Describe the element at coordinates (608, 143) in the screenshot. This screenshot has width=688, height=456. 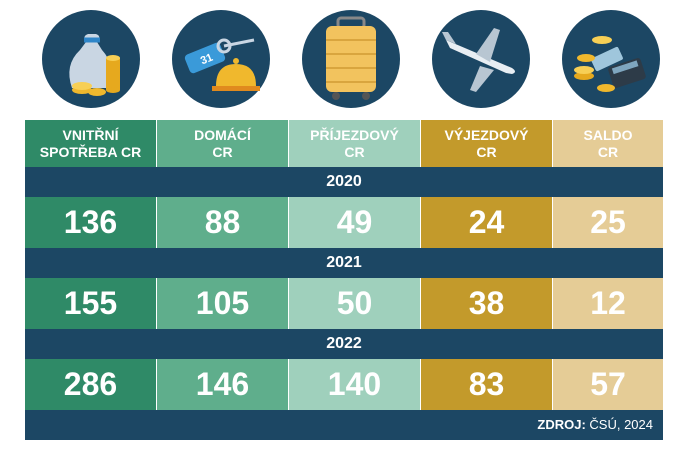
I see `header-saldo: SALDO CR` at that location.